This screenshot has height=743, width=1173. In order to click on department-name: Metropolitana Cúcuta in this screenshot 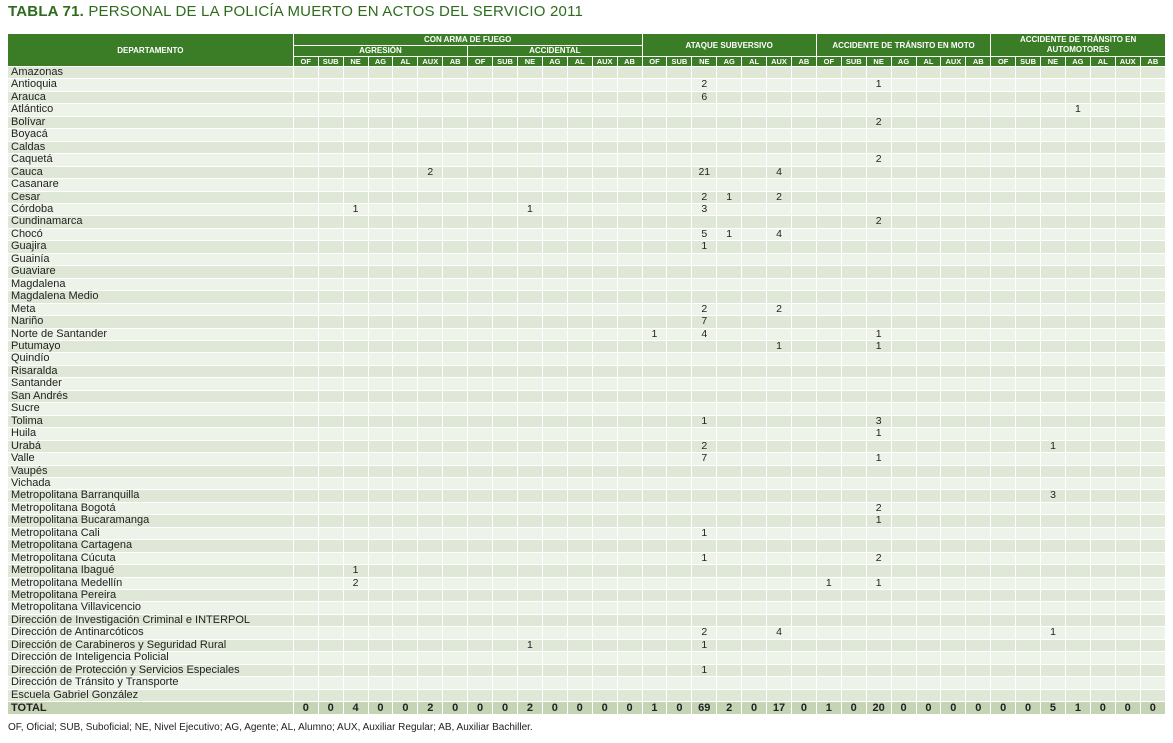, I will do `click(151, 559)`.